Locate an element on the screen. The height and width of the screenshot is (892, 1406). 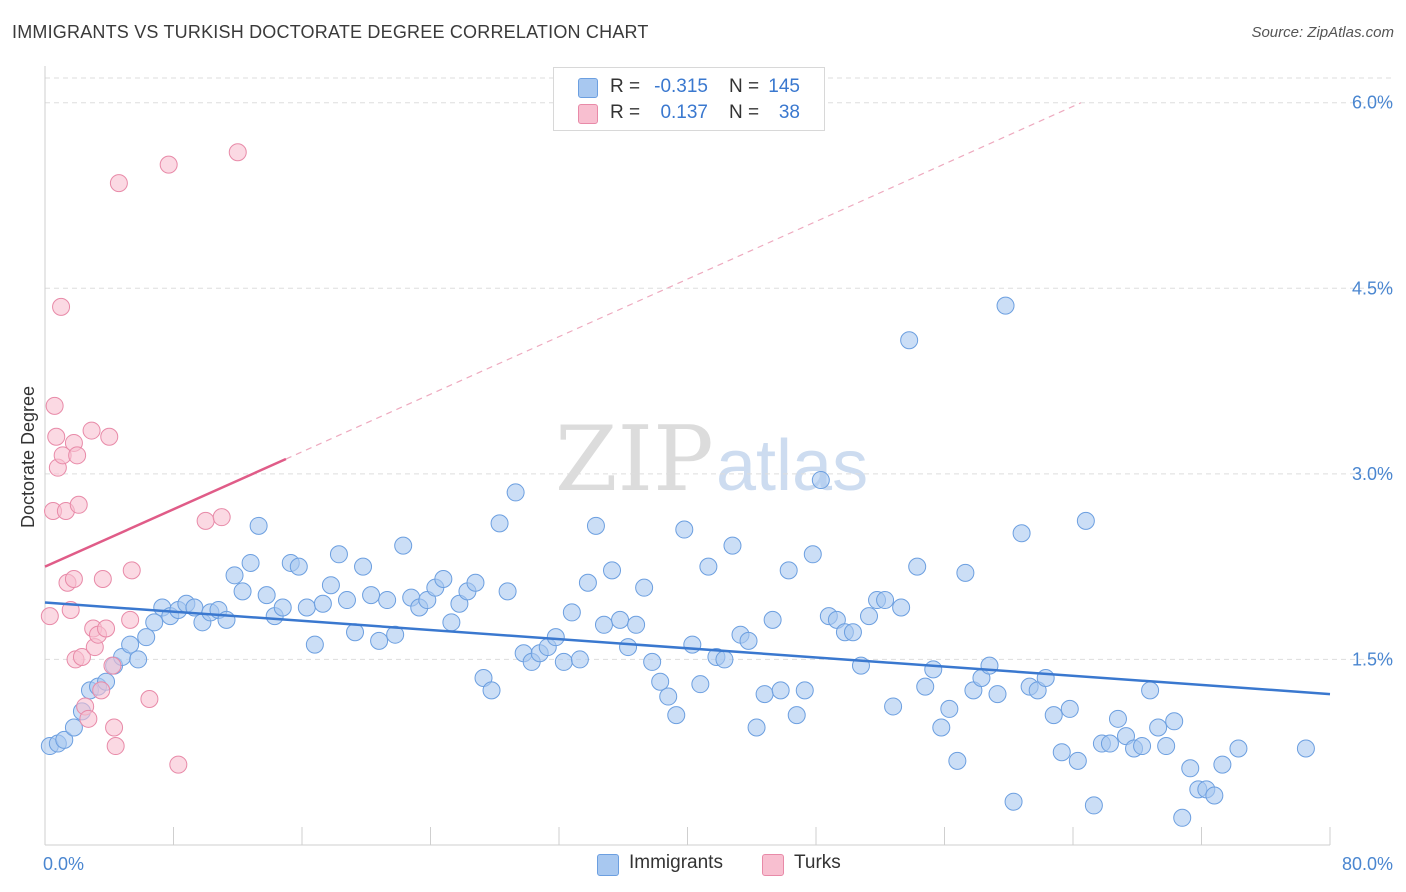
watermark-zip: ZIP is located at coordinates (634, 459).